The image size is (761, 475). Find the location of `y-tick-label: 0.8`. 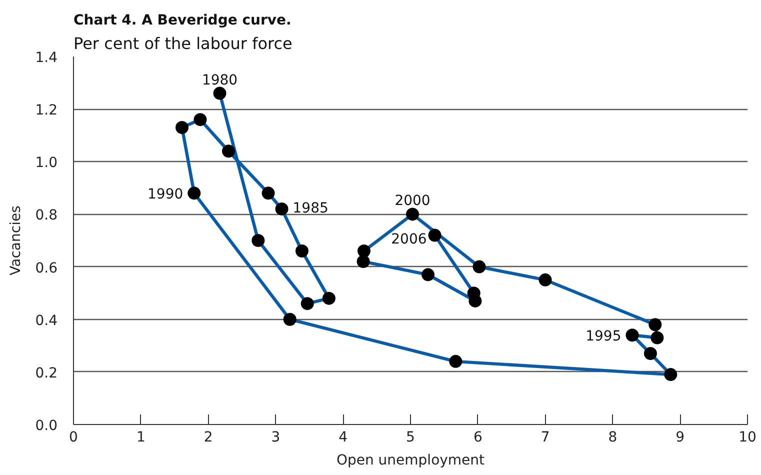

y-tick-label: 0.8 is located at coordinates (46, 216).